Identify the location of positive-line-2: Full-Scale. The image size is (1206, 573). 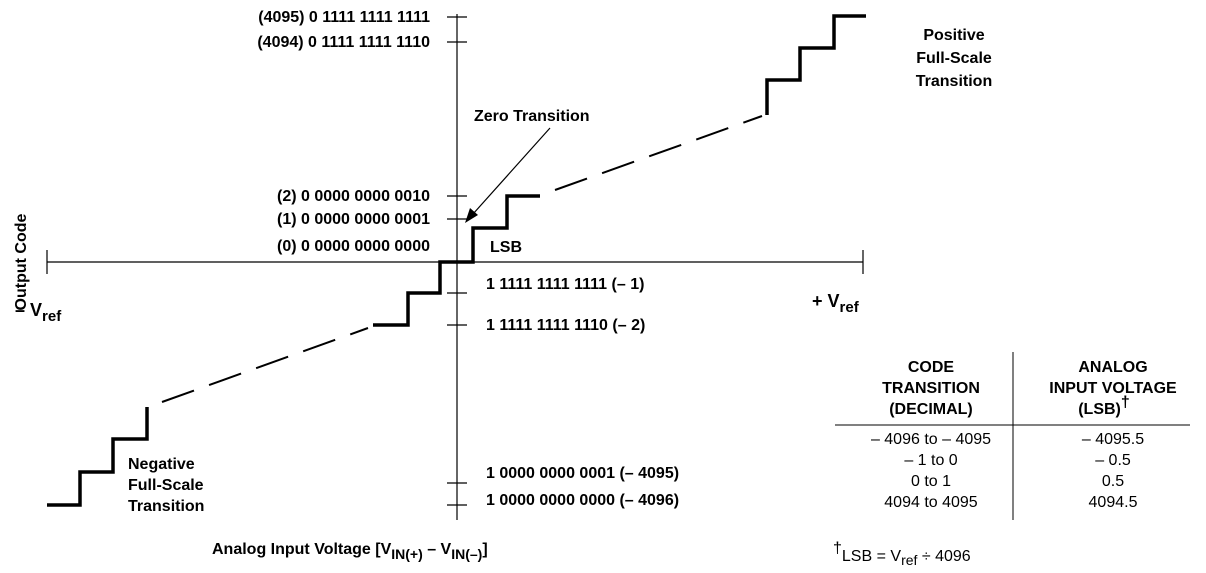
(954, 58).